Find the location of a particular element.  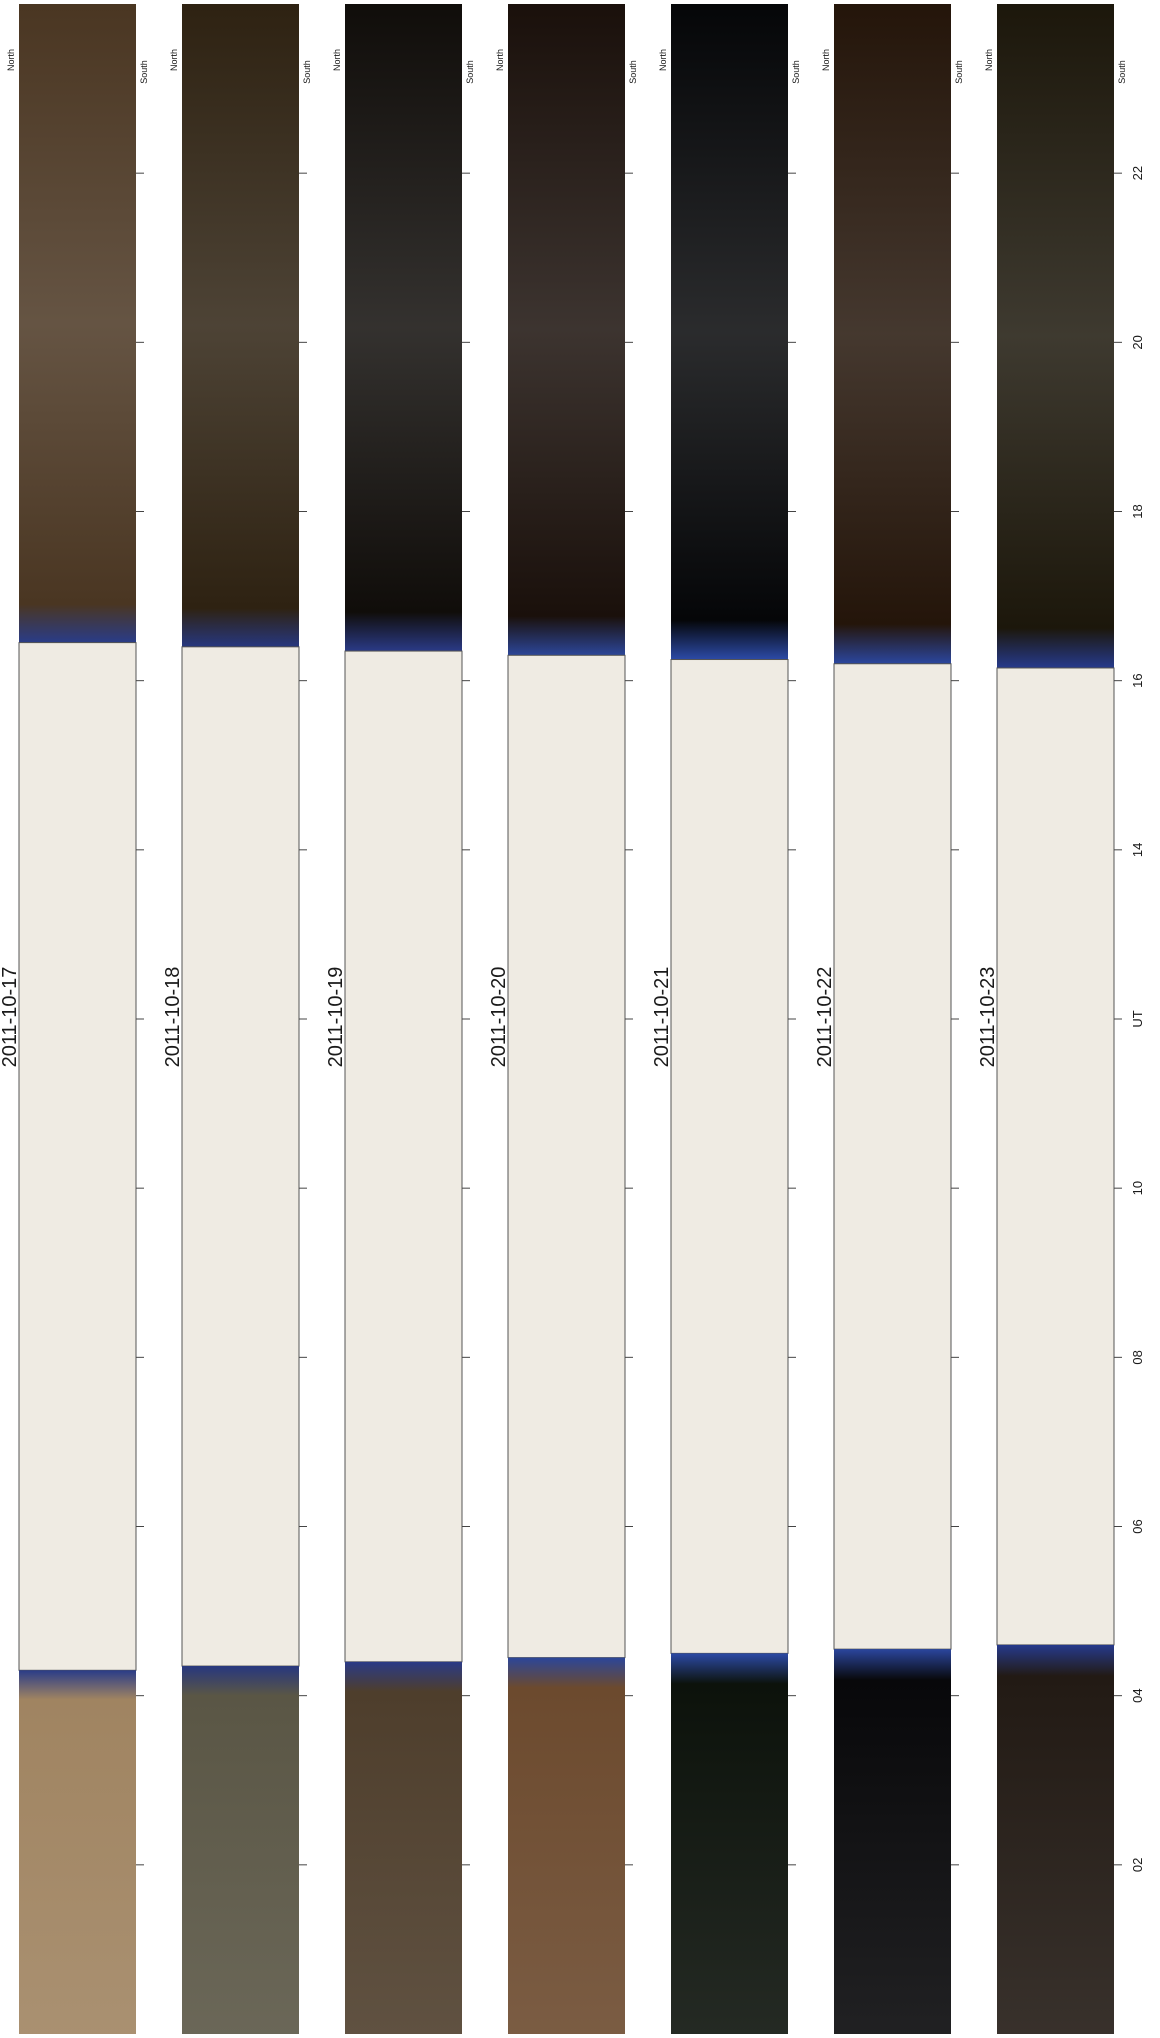

panel-date-label: 2011-10-18 is located at coordinates (173, 1017).